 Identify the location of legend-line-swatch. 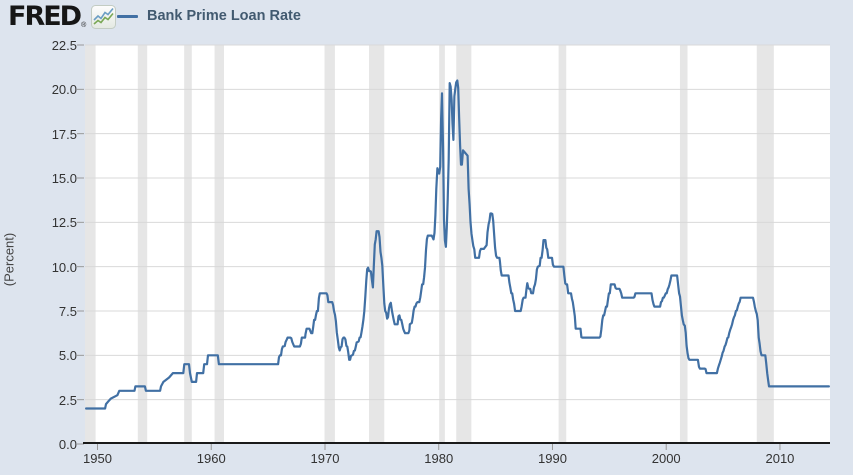
(127, 16).